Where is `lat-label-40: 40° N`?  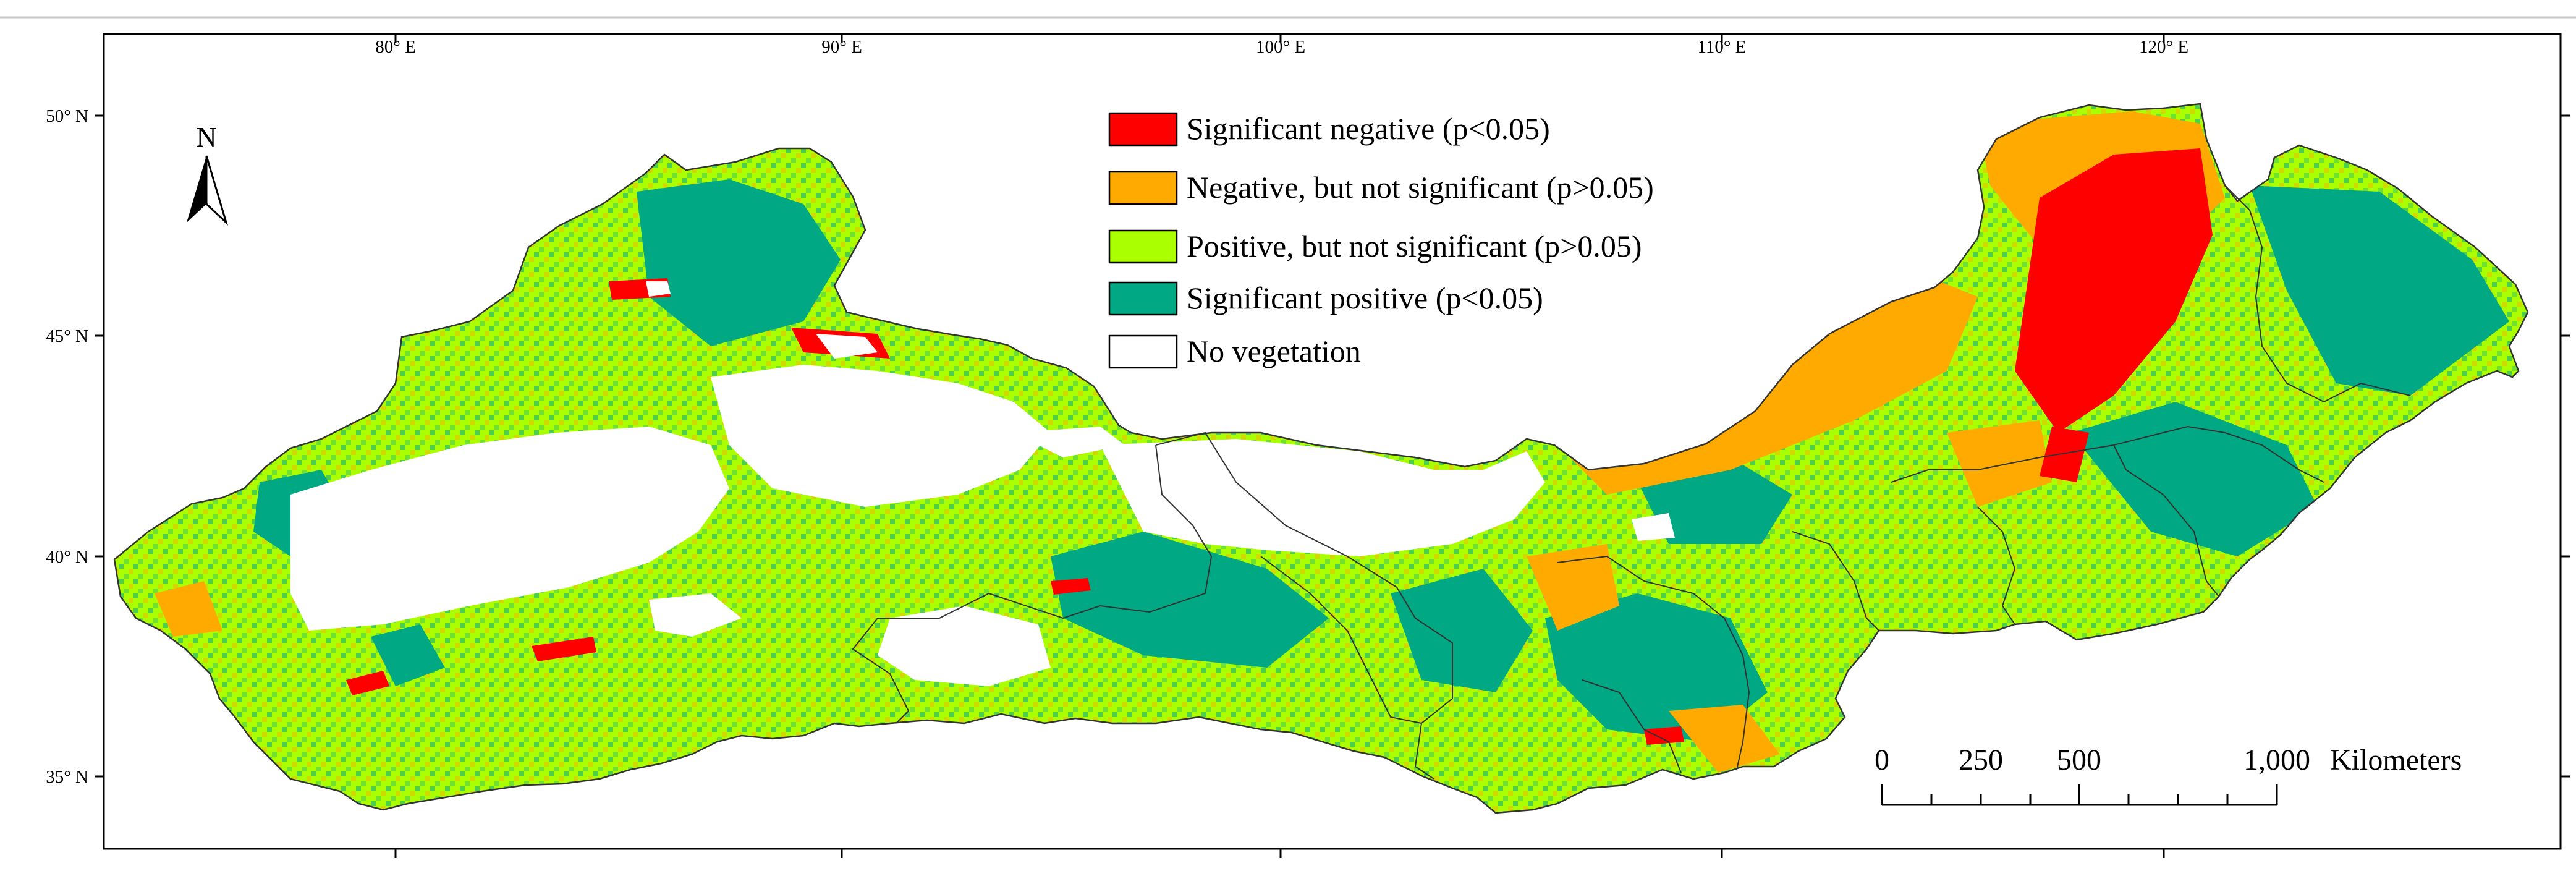 lat-label-40: 40° N is located at coordinates (67, 557).